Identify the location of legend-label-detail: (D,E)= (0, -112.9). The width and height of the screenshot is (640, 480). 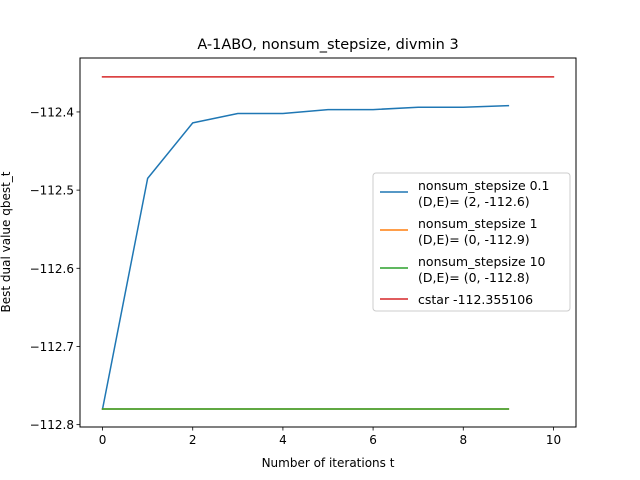
(474, 239).